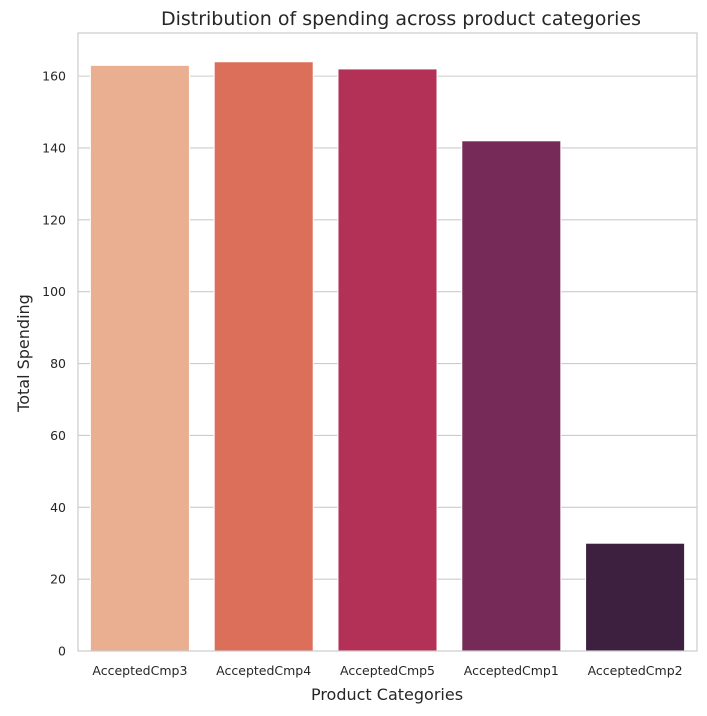 The height and width of the screenshot is (716, 707). I want to click on x-tick-label-3: AcceptedCmp1, so click(511, 670).